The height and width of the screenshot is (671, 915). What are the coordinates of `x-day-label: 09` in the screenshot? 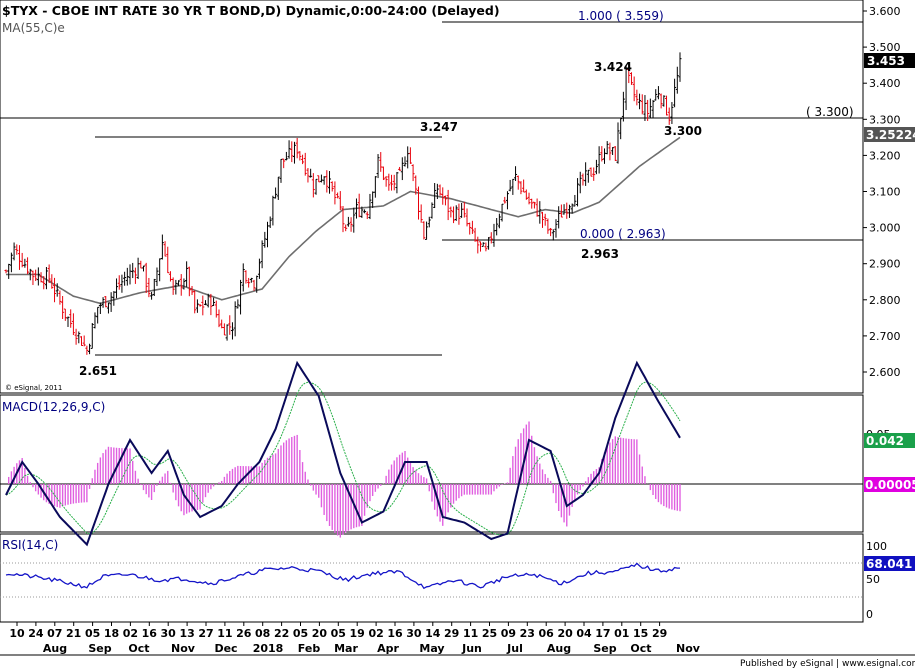 It's located at (508, 633).